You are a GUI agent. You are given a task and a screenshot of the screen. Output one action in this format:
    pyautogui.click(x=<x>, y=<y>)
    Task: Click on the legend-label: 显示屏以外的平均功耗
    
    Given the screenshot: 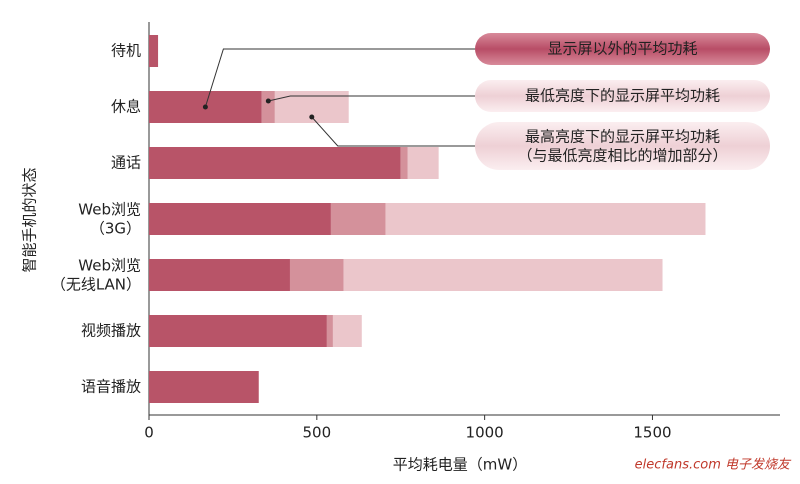 What is the action you would take?
    pyautogui.click(x=622, y=49)
    